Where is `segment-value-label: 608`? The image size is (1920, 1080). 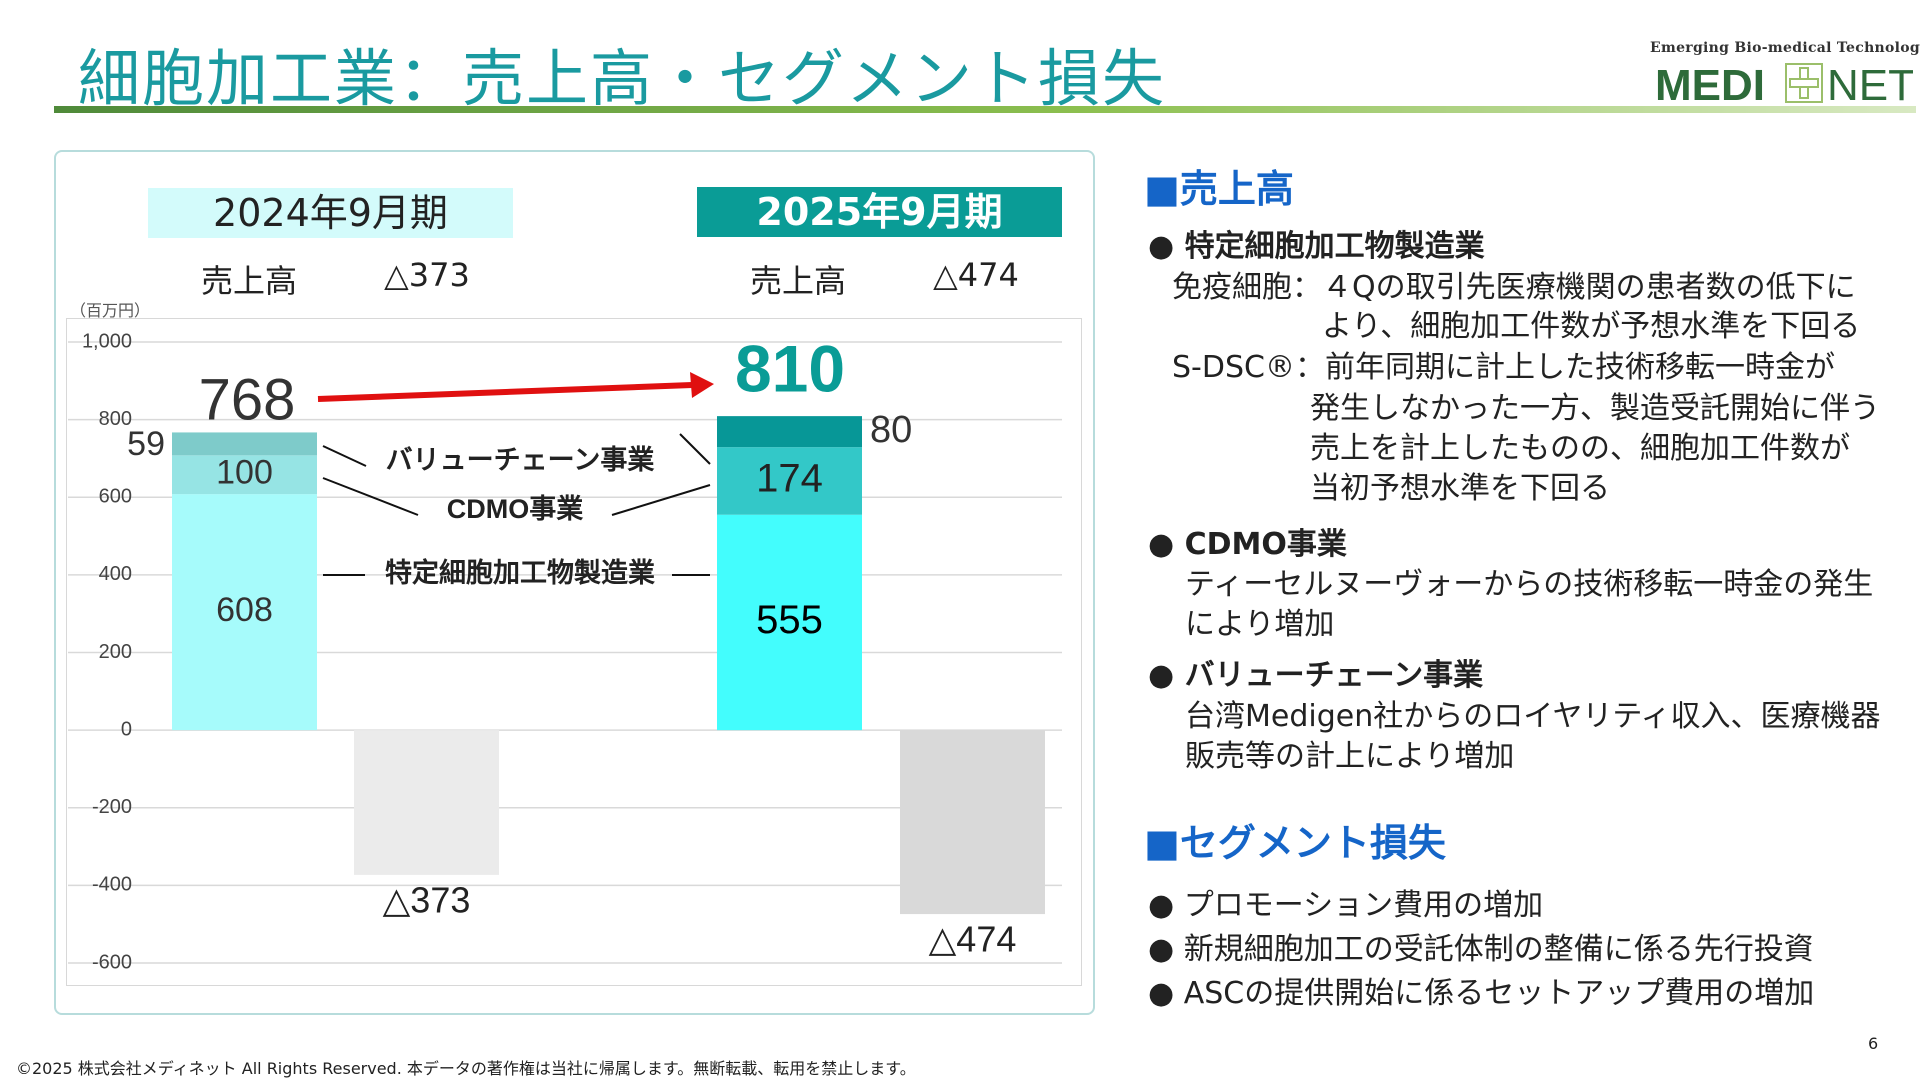
segment-value-label: 608 is located at coordinates (244, 610).